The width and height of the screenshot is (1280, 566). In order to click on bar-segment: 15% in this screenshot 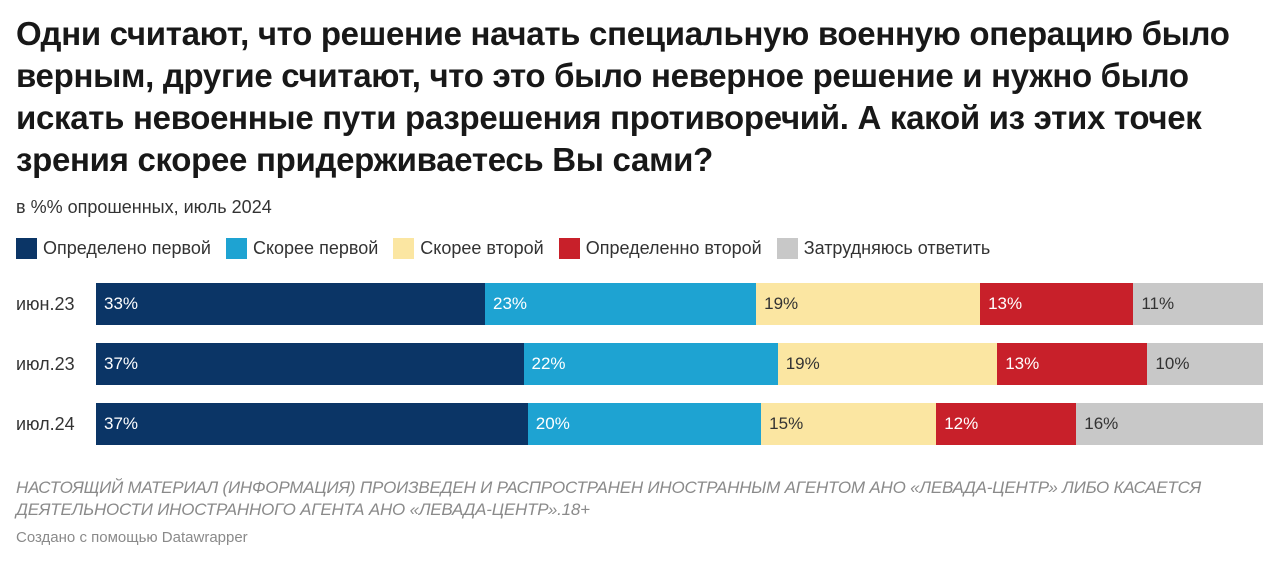, I will do `click(849, 424)`.